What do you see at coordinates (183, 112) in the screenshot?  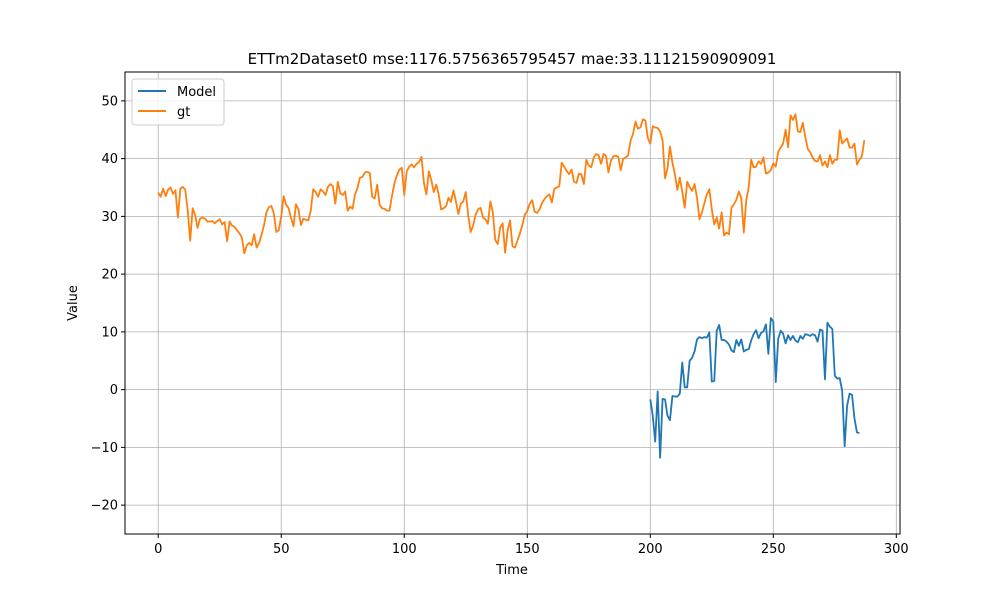 I see `legend-label-gt: gt` at bounding box center [183, 112].